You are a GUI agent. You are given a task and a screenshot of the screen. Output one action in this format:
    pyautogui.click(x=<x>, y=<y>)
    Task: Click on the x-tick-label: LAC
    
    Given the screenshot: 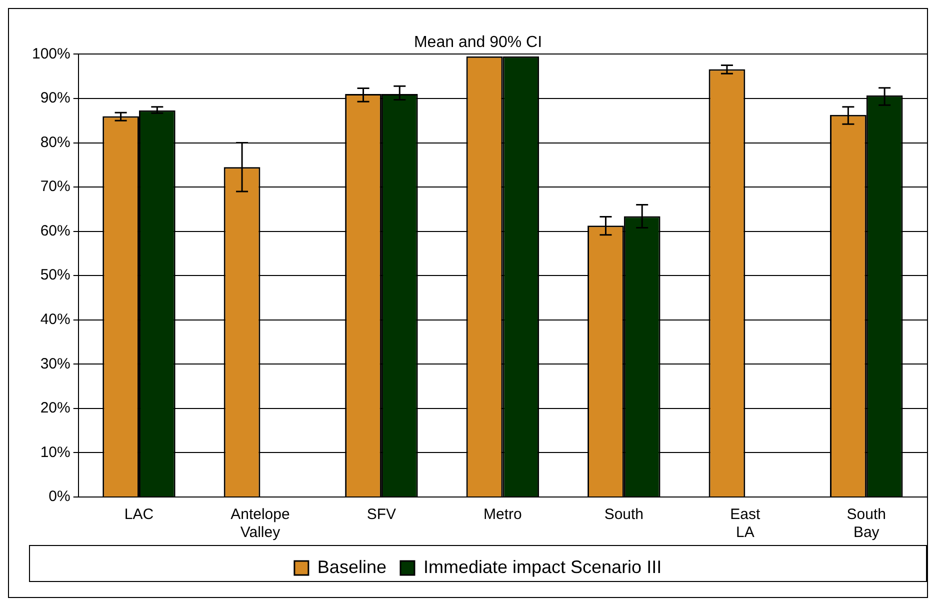 What is the action you would take?
    pyautogui.click(x=139, y=515)
    